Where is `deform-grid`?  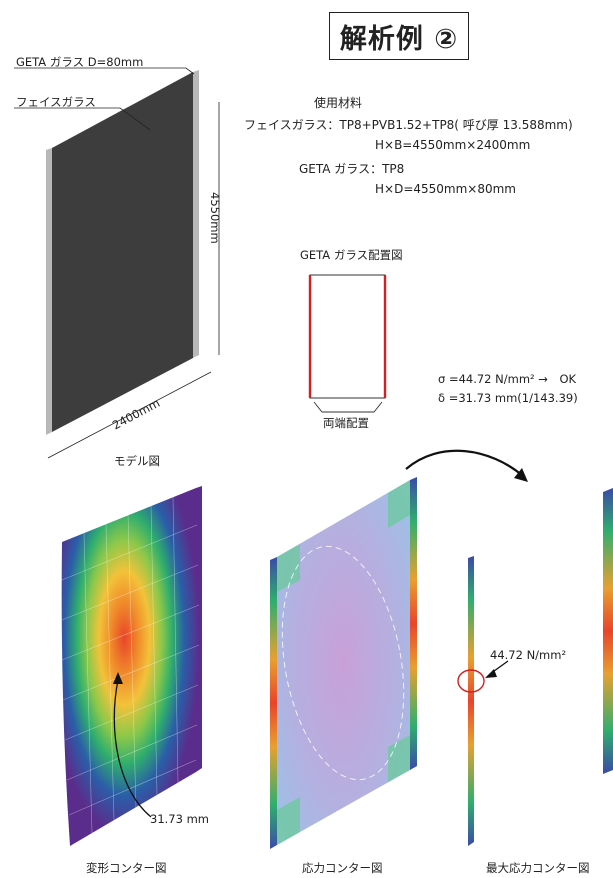
deform-grid is located at coordinates (130, 665).